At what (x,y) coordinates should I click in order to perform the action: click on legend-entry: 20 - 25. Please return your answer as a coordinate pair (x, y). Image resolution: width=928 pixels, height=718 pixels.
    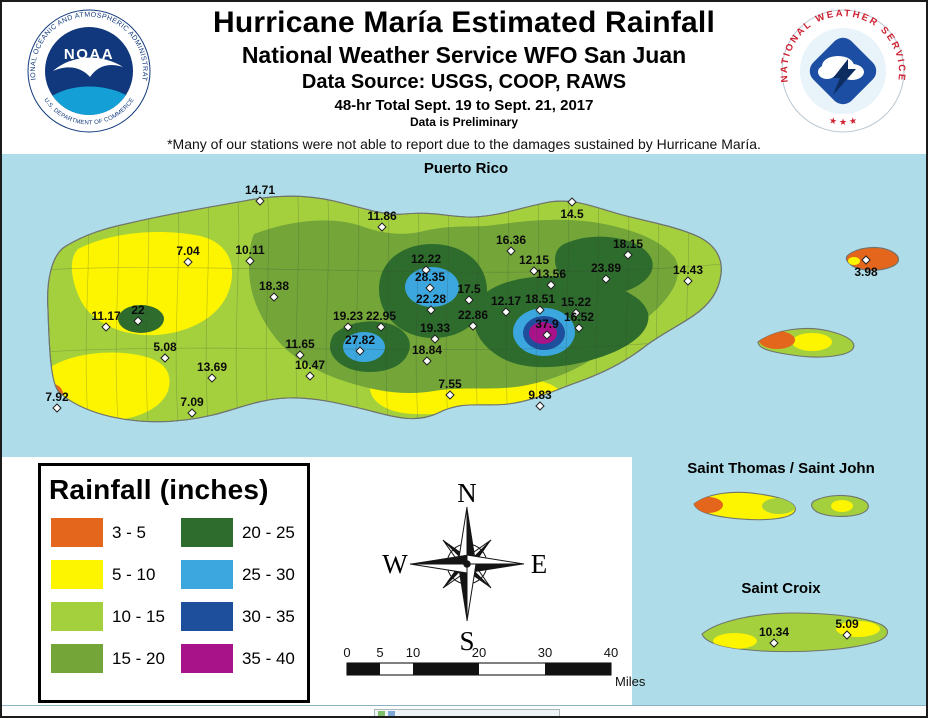
    Looking at the image, I should click on (237, 532).